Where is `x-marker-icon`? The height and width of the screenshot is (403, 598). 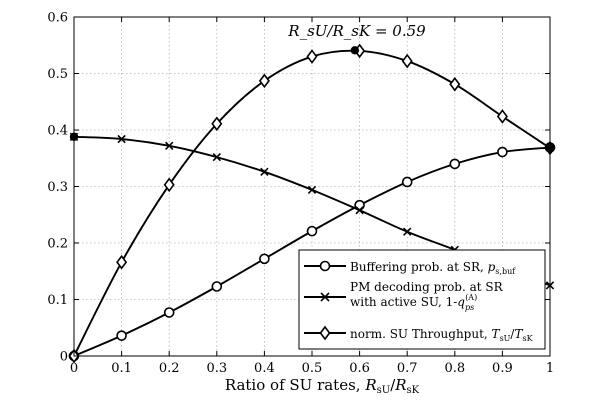
x-marker-icon is located at coordinates (325, 297).